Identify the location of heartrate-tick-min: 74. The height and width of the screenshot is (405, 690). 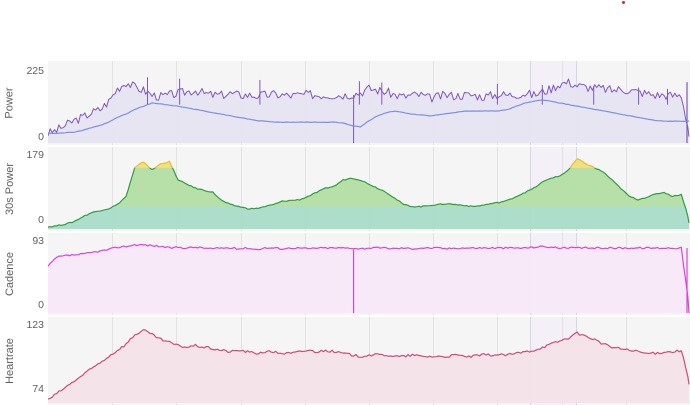
(38, 389).